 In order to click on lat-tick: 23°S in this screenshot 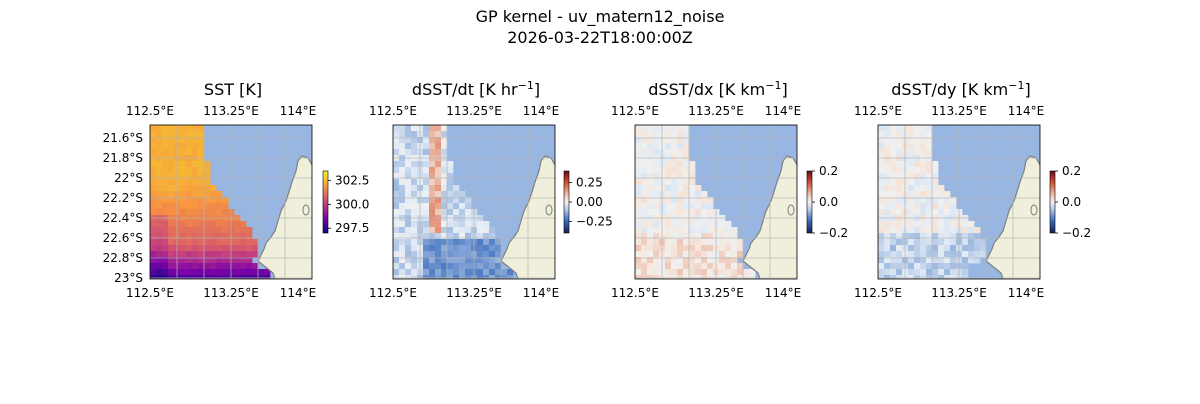, I will do `click(128, 278)`.